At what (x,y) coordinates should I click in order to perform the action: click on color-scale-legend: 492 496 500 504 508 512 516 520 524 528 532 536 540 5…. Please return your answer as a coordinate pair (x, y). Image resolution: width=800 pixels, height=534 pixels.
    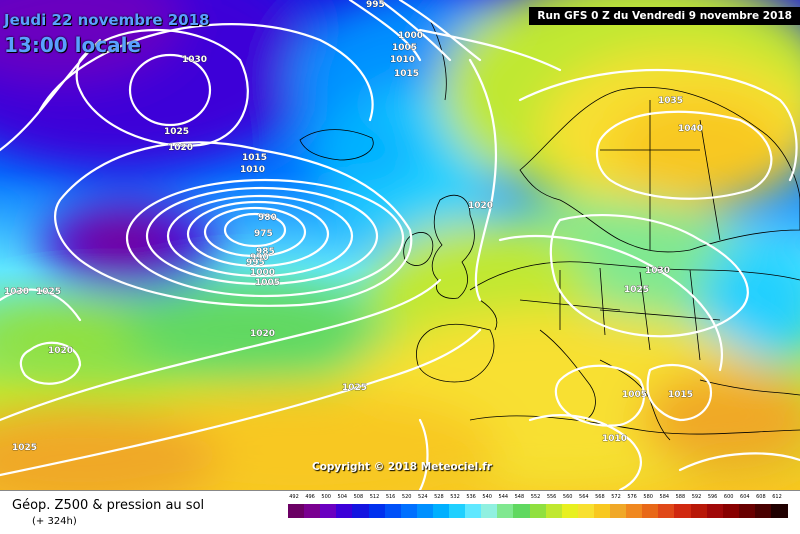
    Looking at the image, I should click on (541, 512).